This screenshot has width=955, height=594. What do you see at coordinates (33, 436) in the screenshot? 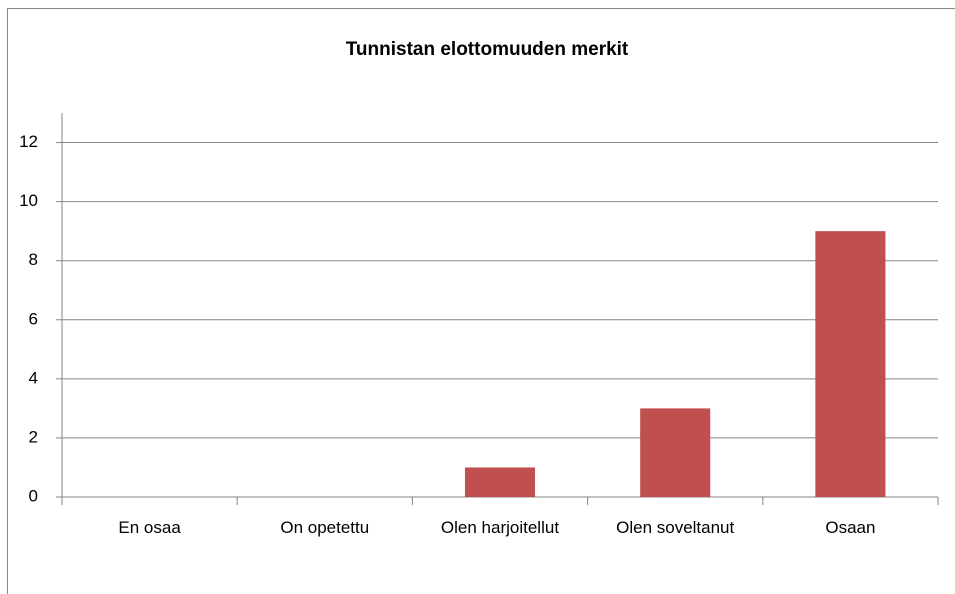
I see `y-tick-label: 2` at bounding box center [33, 436].